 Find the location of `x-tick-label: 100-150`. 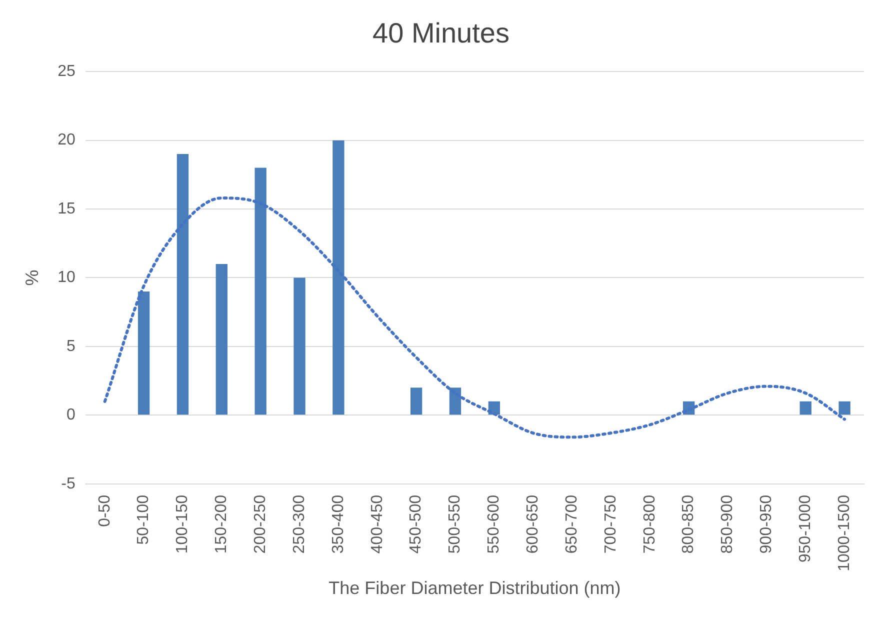

x-tick-label: 100-150 is located at coordinates (183, 524).